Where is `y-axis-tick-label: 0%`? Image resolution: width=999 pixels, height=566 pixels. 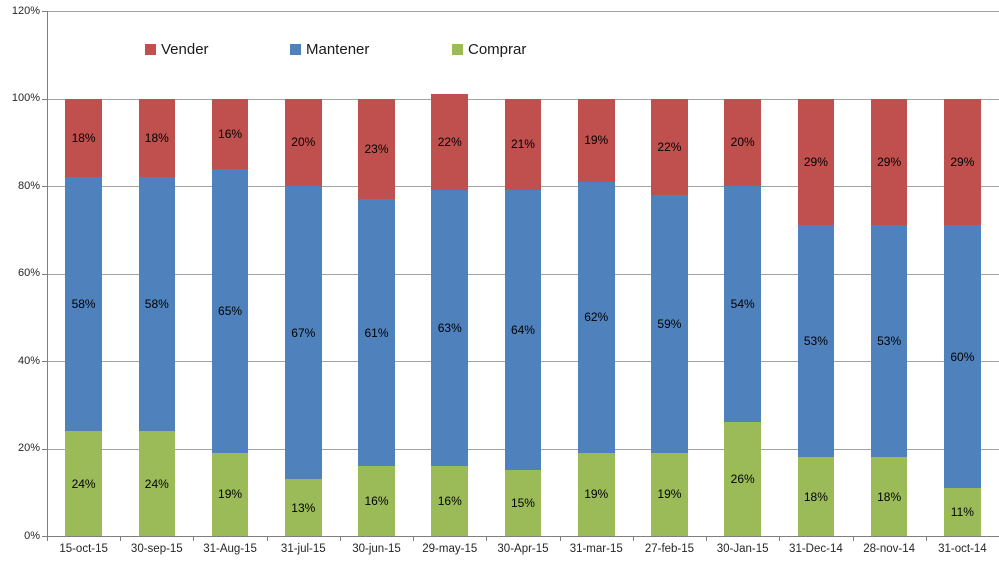
y-axis-tick-label: 0% is located at coordinates (32, 535).